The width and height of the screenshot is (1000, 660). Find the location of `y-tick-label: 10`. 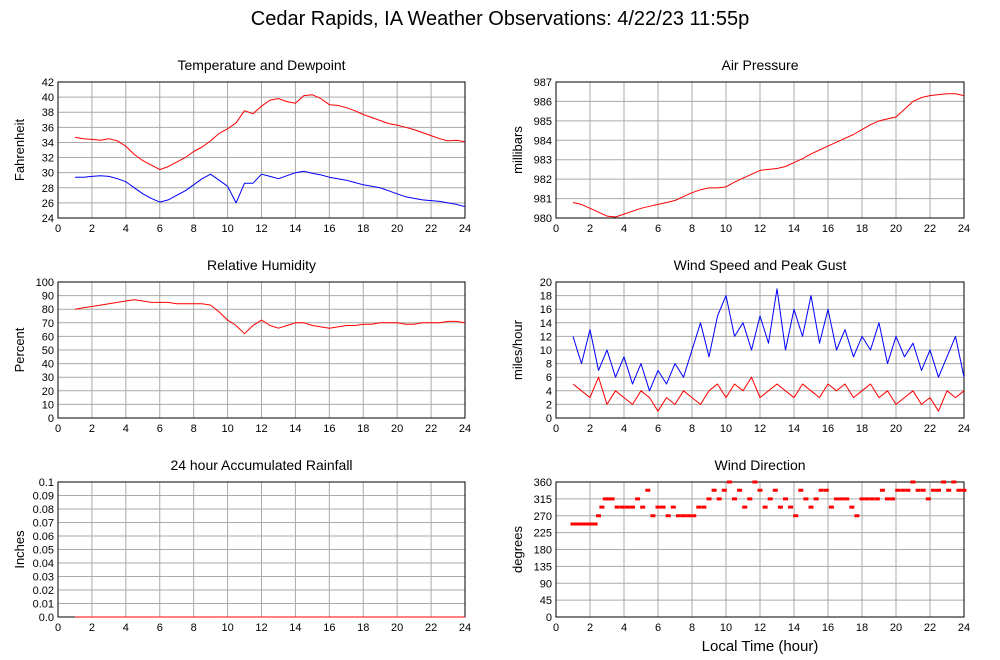

y-tick-label: 10 is located at coordinates (546, 351).